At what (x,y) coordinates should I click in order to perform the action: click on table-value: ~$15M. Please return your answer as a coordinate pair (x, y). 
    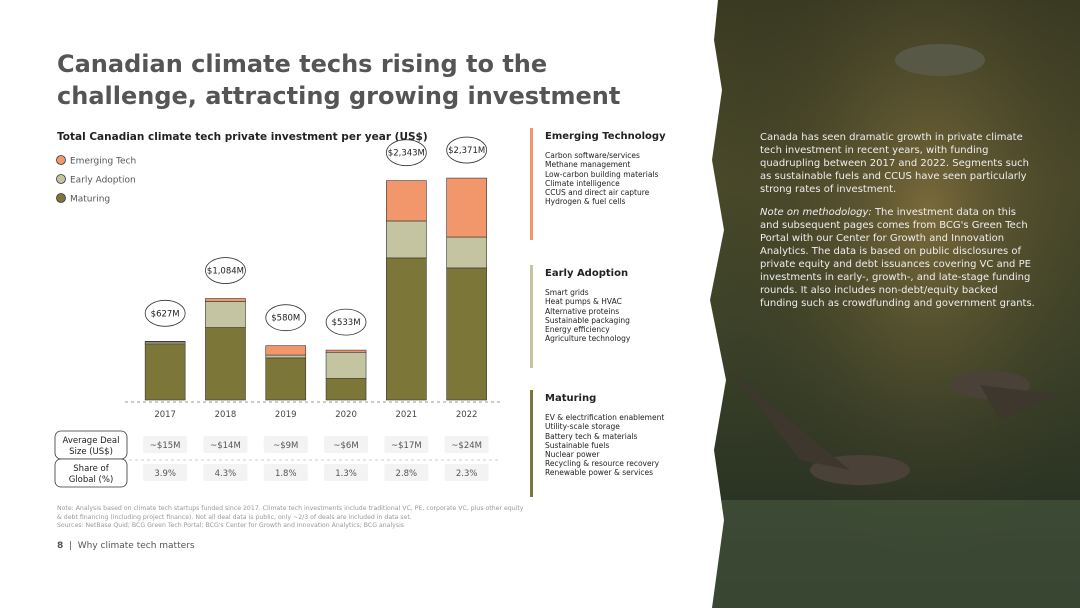
    Looking at the image, I should click on (165, 446).